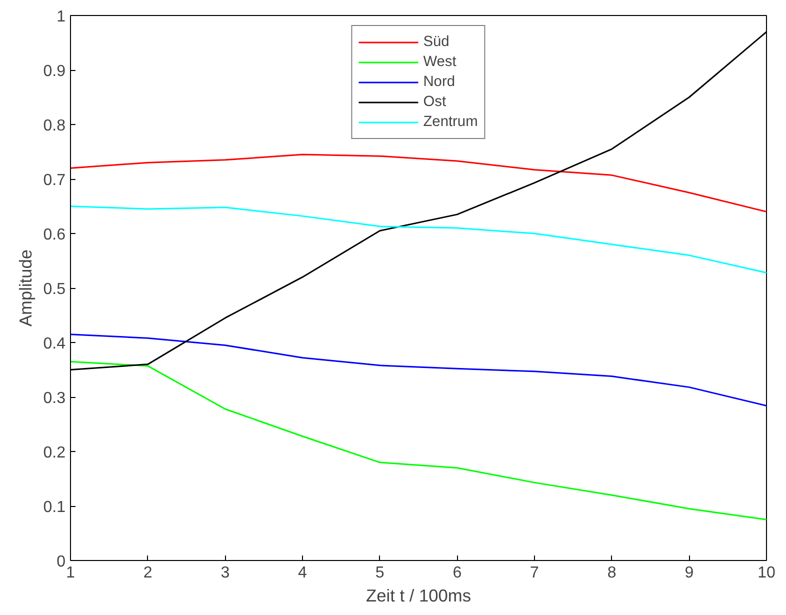 The width and height of the screenshot is (786, 615). I want to click on y-tick-label: 0.9, so click(54, 71).